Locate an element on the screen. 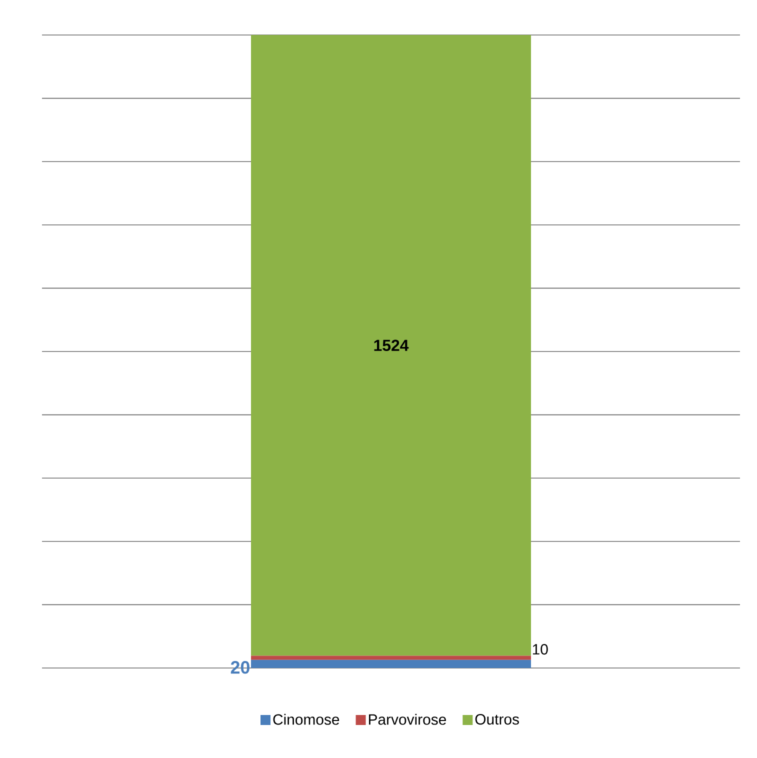 The width and height of the screenshot is (757, 758). legend-label: Outros is located at coordinates (497, 719).